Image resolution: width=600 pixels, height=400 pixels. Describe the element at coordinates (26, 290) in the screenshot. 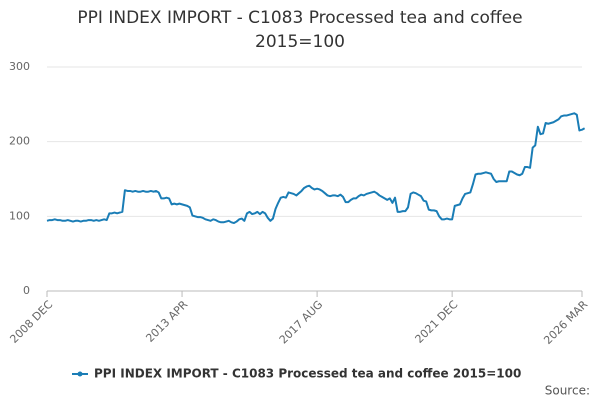

I see `y-tick-label: 0` at that location.